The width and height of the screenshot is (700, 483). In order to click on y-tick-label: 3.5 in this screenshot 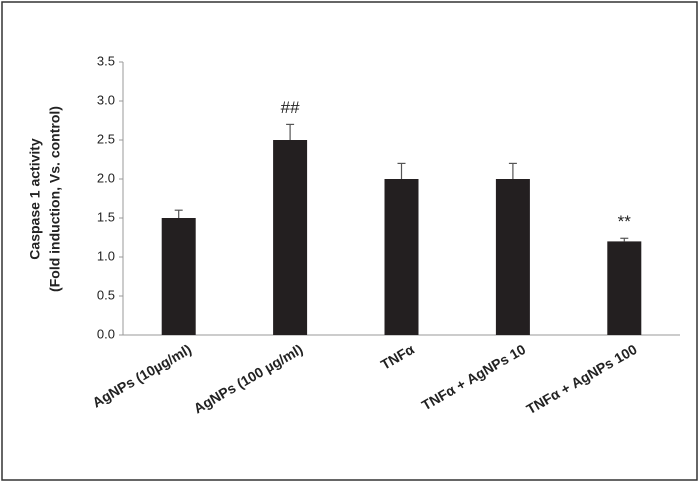, I will do `click(106, 60)`.